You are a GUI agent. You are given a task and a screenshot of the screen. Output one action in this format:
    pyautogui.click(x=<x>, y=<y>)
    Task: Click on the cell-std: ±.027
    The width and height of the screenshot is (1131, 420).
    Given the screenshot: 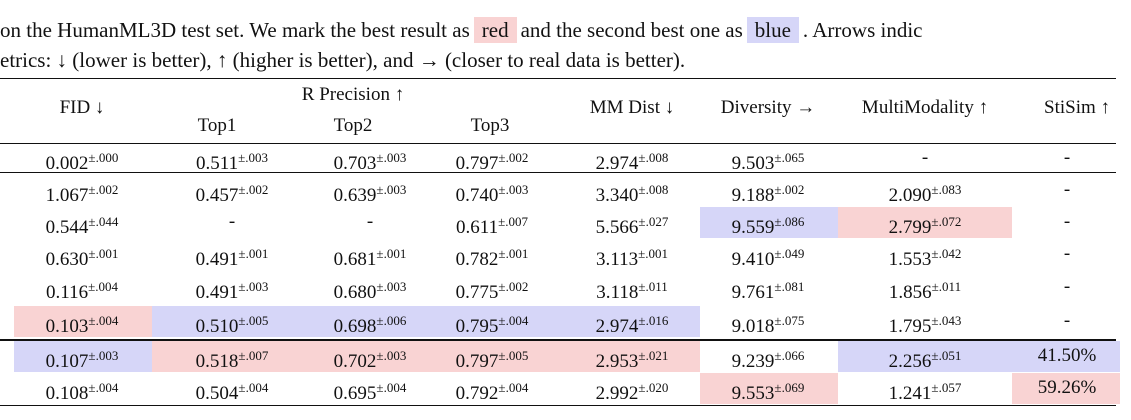 What is the action you would take?
    pyautogui.click(x=653, y=221)
    